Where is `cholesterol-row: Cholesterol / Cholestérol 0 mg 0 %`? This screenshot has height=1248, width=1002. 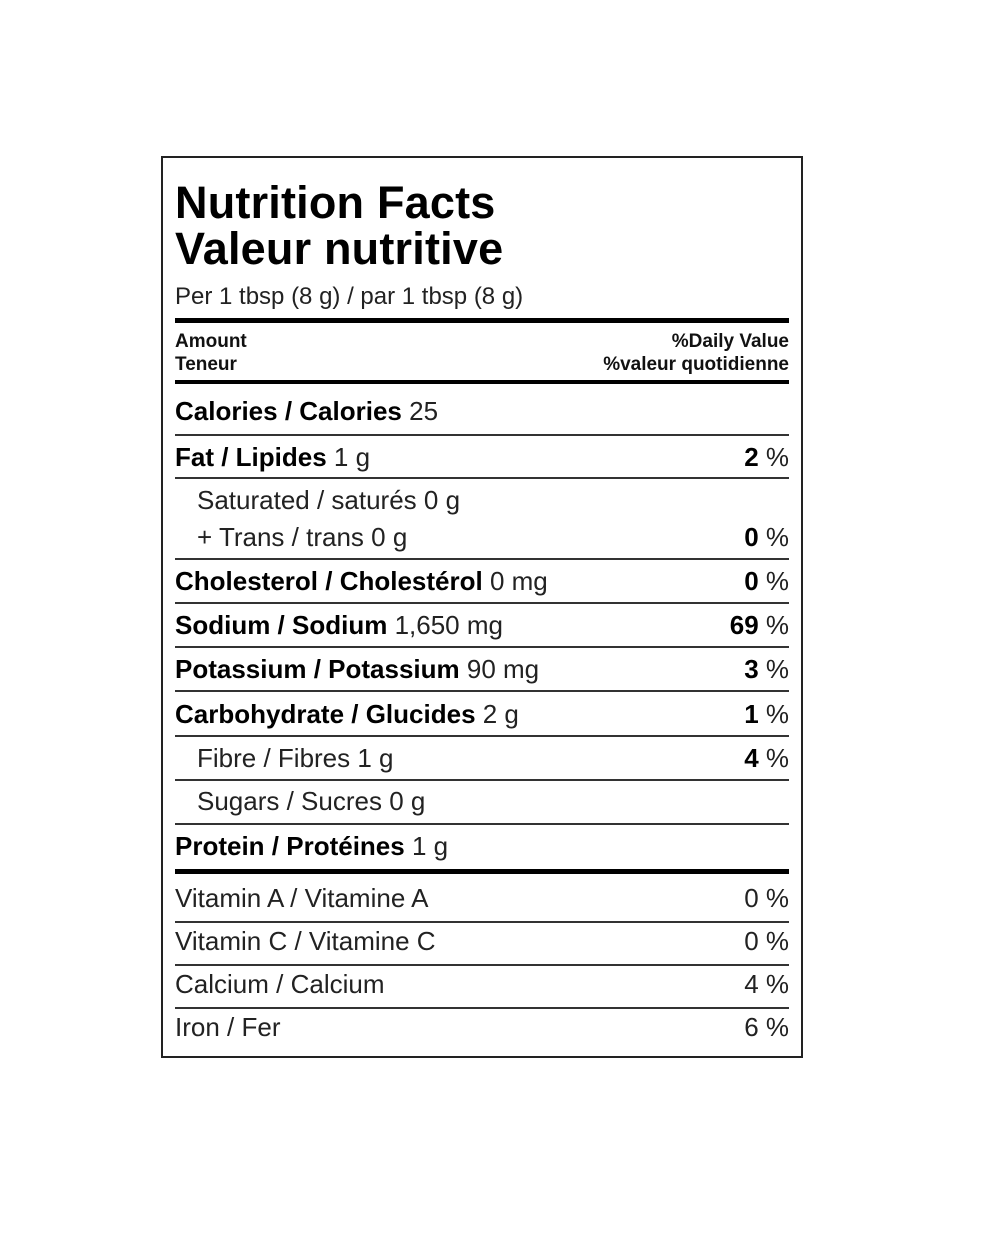 cholesterol-row: Cholesterol / Cholestérol 0 mg 0 % is located at coordinates (482, 581).